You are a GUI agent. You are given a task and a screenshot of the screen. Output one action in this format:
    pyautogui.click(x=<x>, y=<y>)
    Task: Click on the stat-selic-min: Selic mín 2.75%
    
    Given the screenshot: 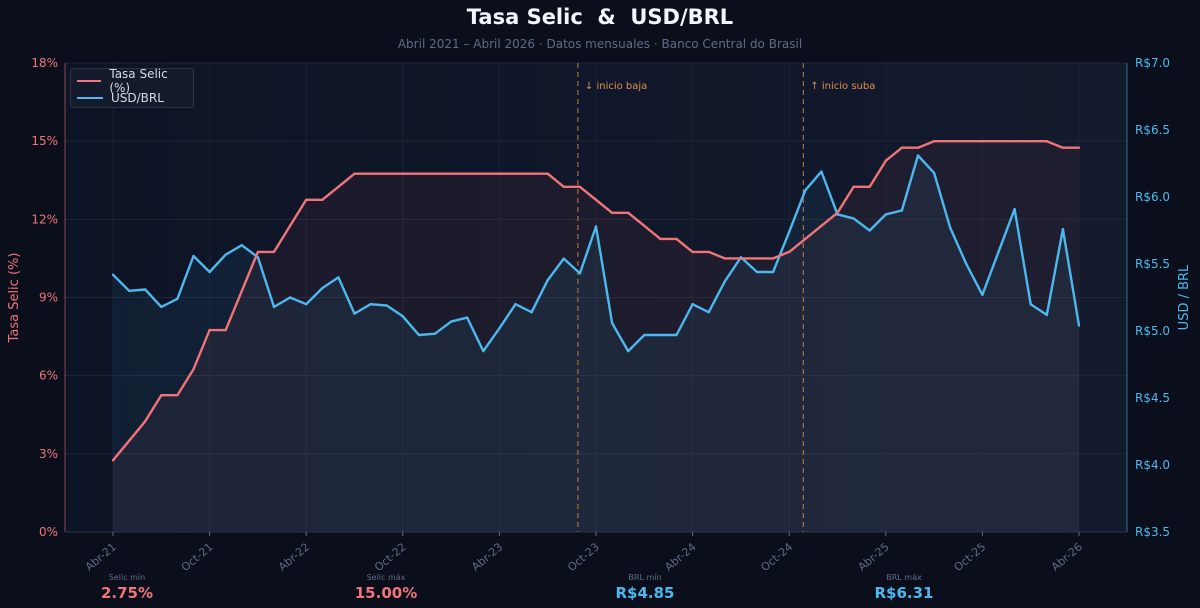 What is the action you would take?
    pyautogui.click(x=127, y=588)
    